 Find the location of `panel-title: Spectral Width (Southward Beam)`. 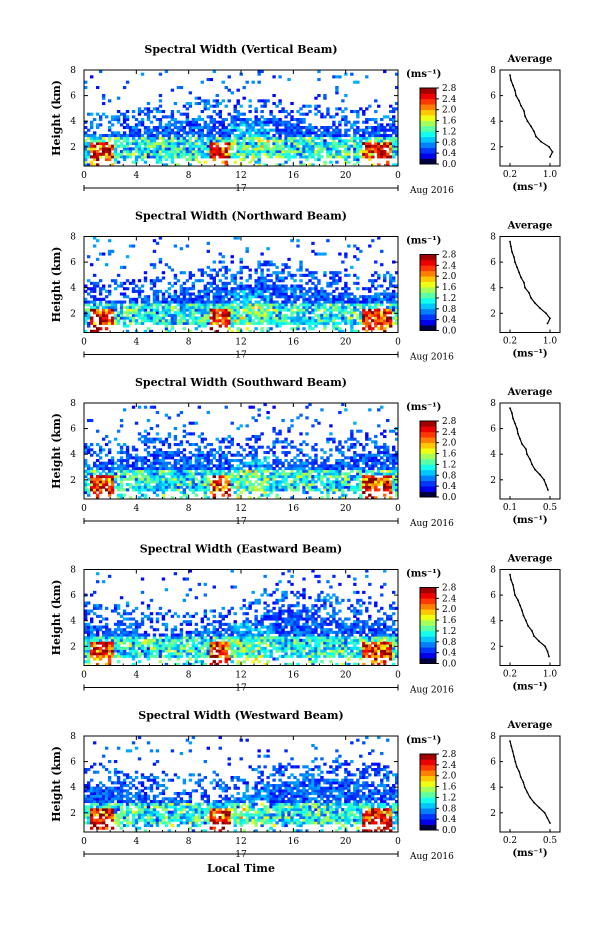

panel-title: Spectral Width (Southward Beam) is located at coordinates (241, 382).